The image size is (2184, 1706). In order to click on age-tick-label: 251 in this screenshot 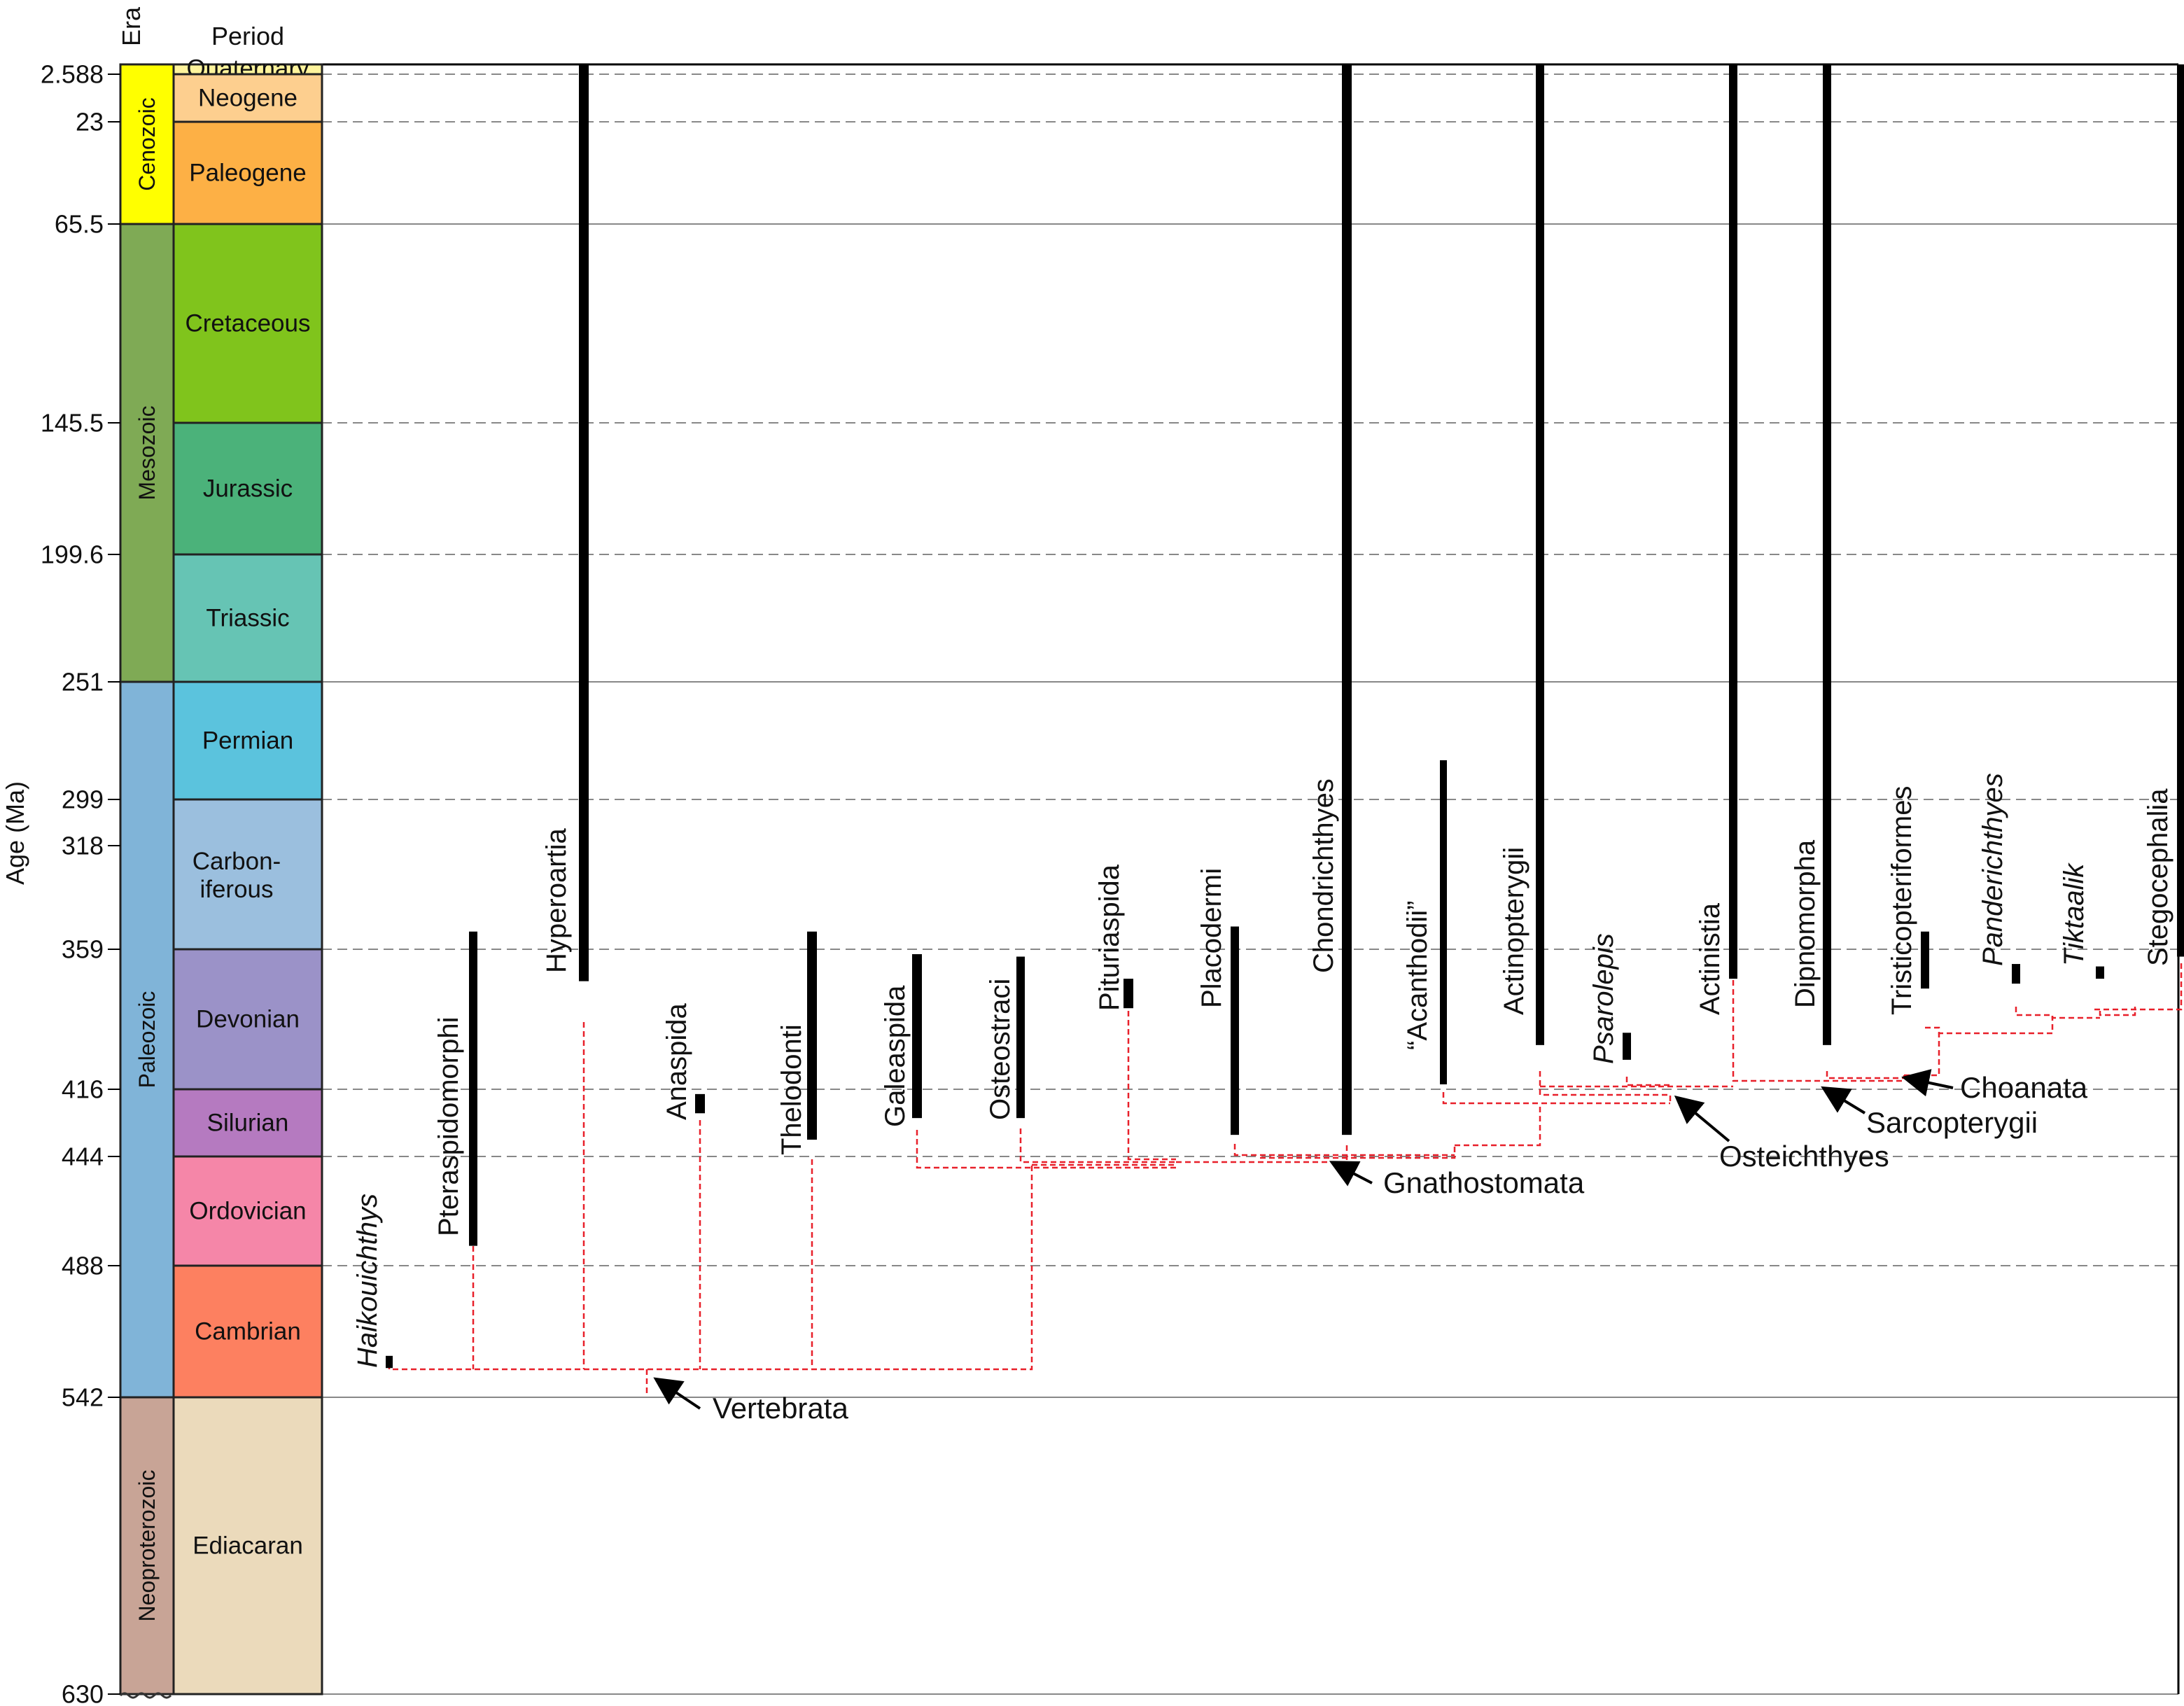, I will do `click(83, 682)`.